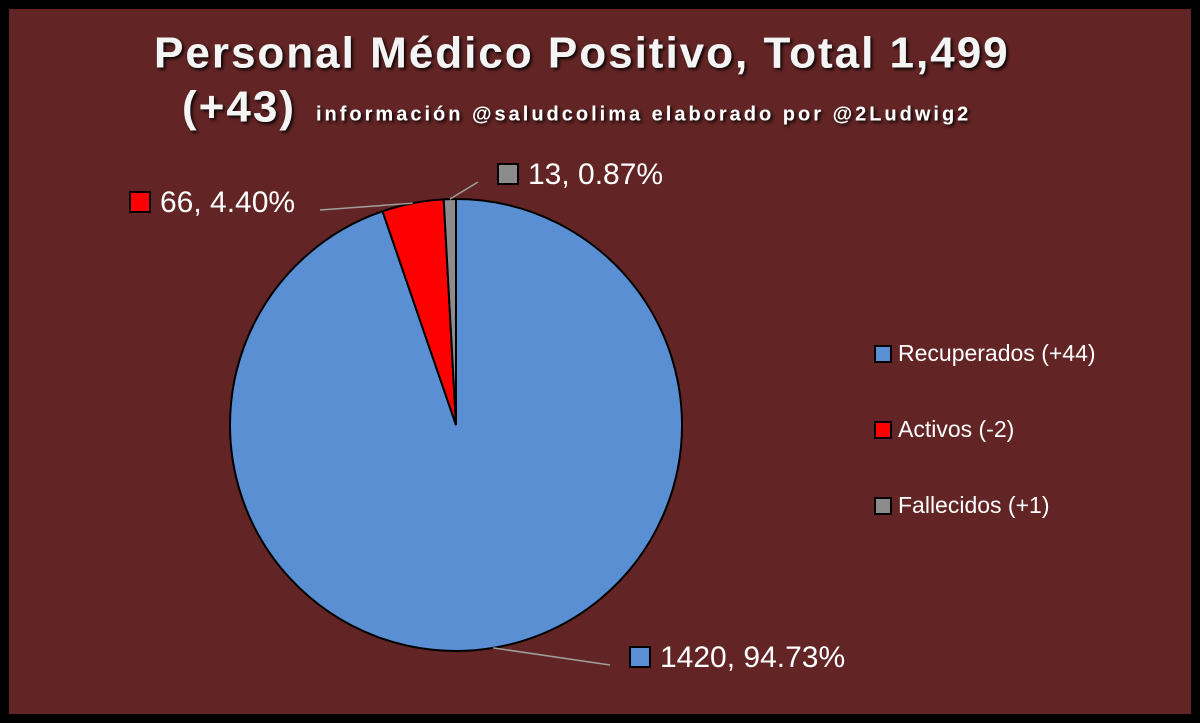 Image resolution: width=1200 pixels, height=723 pixels. I want to click on data-label: 66, 4.40%, so click(227, 202).